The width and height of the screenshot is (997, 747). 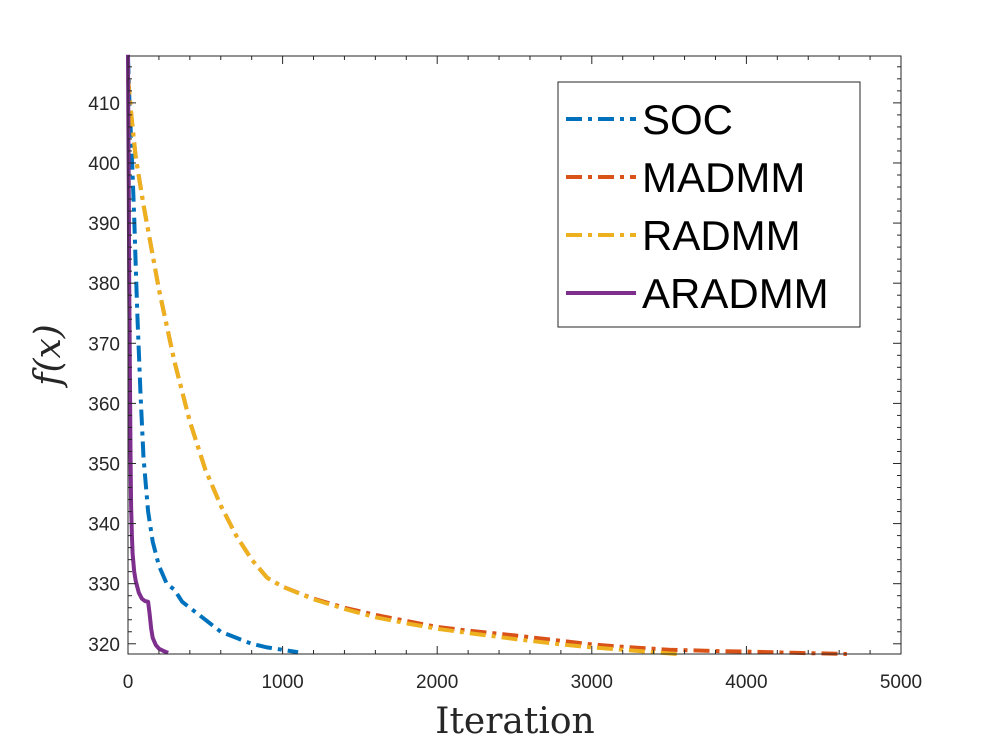 What do you see at coordinates (104, 164) in the screenshot?
I see `y-tick-label: 400` at bounding box center [104, 164].